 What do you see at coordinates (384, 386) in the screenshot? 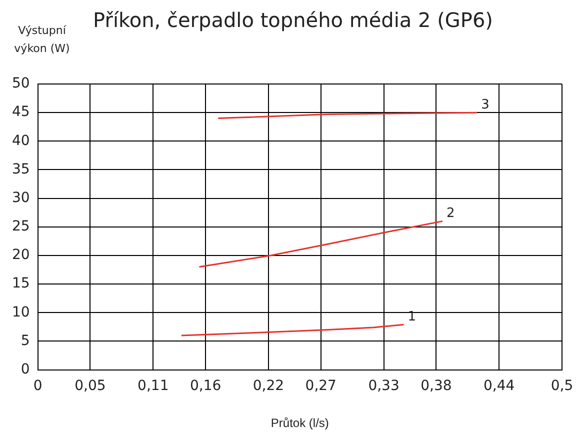
I see `x-tick-label: 0,33` at bounding box center [384, 386].